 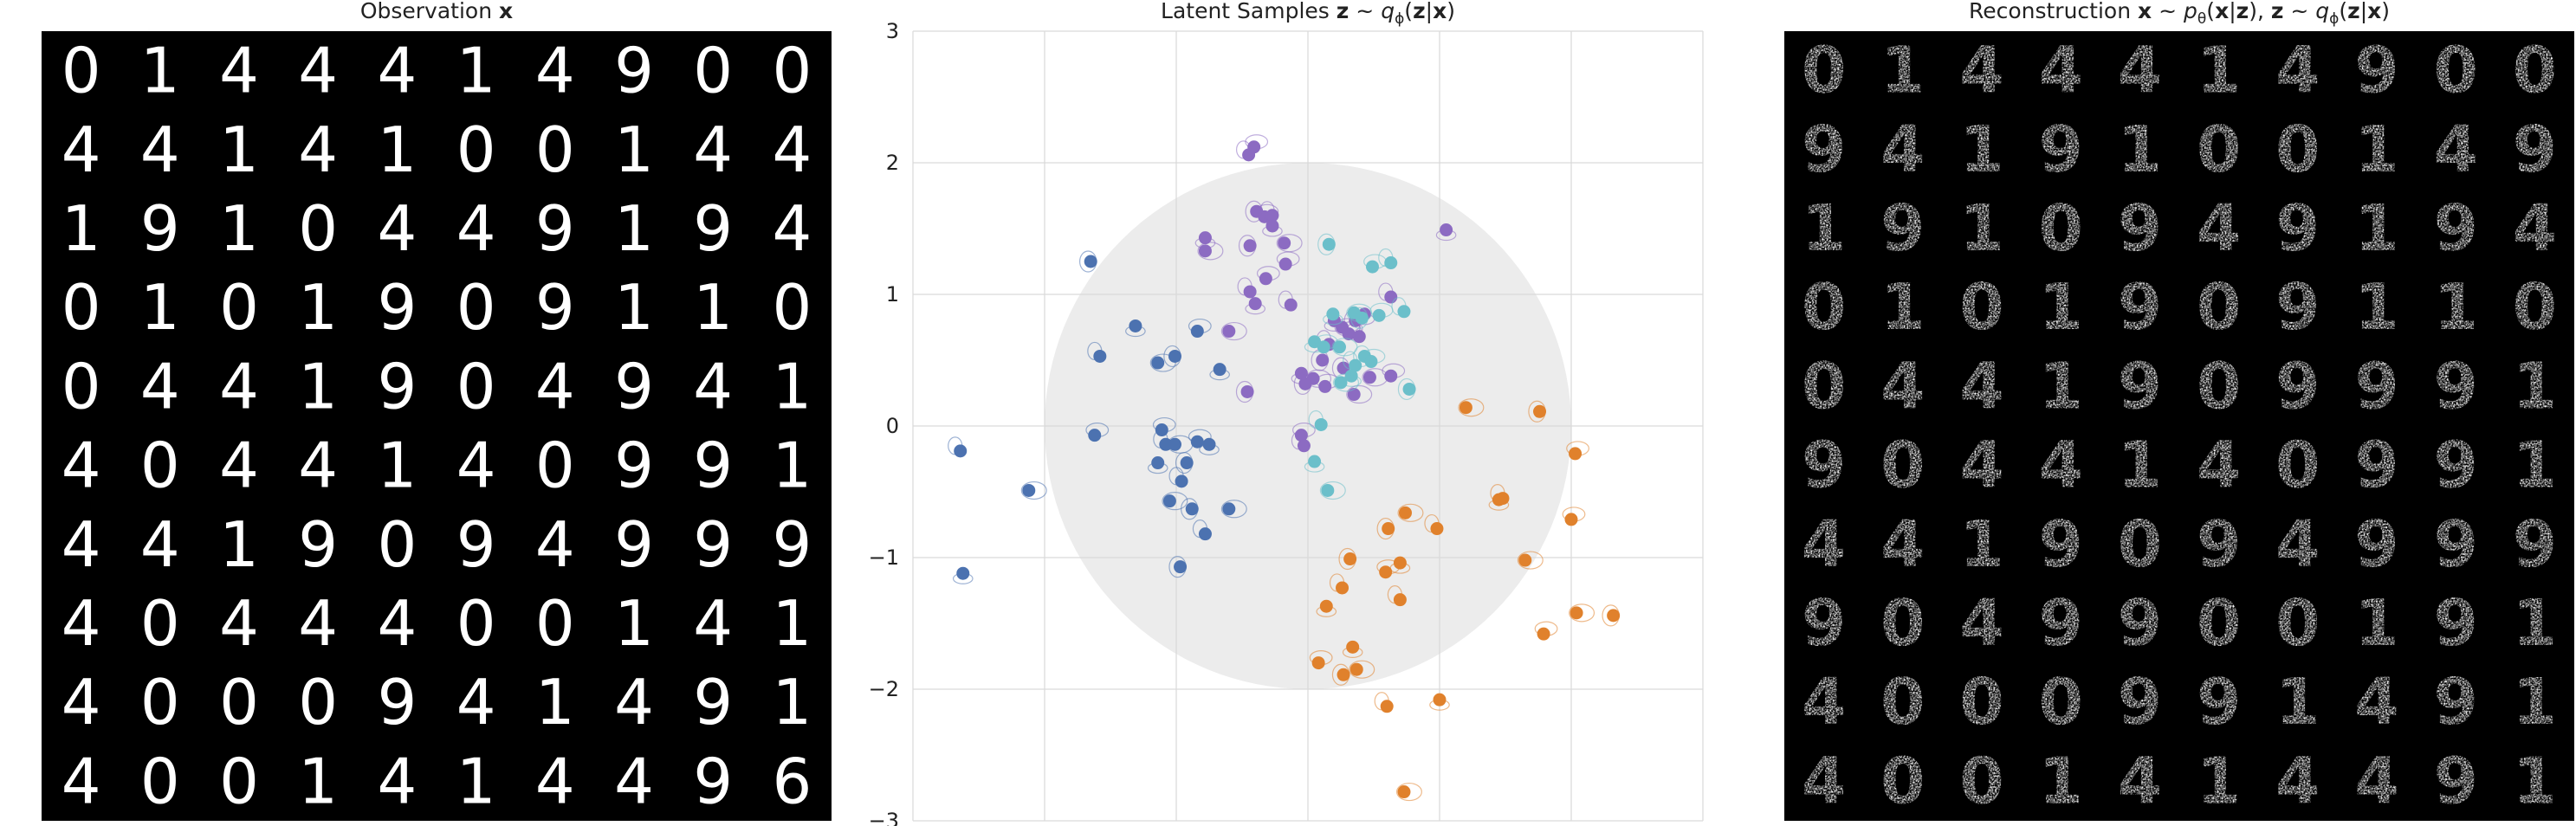 I want to click on y-tick-label: 2, so click(x=892, y=163).